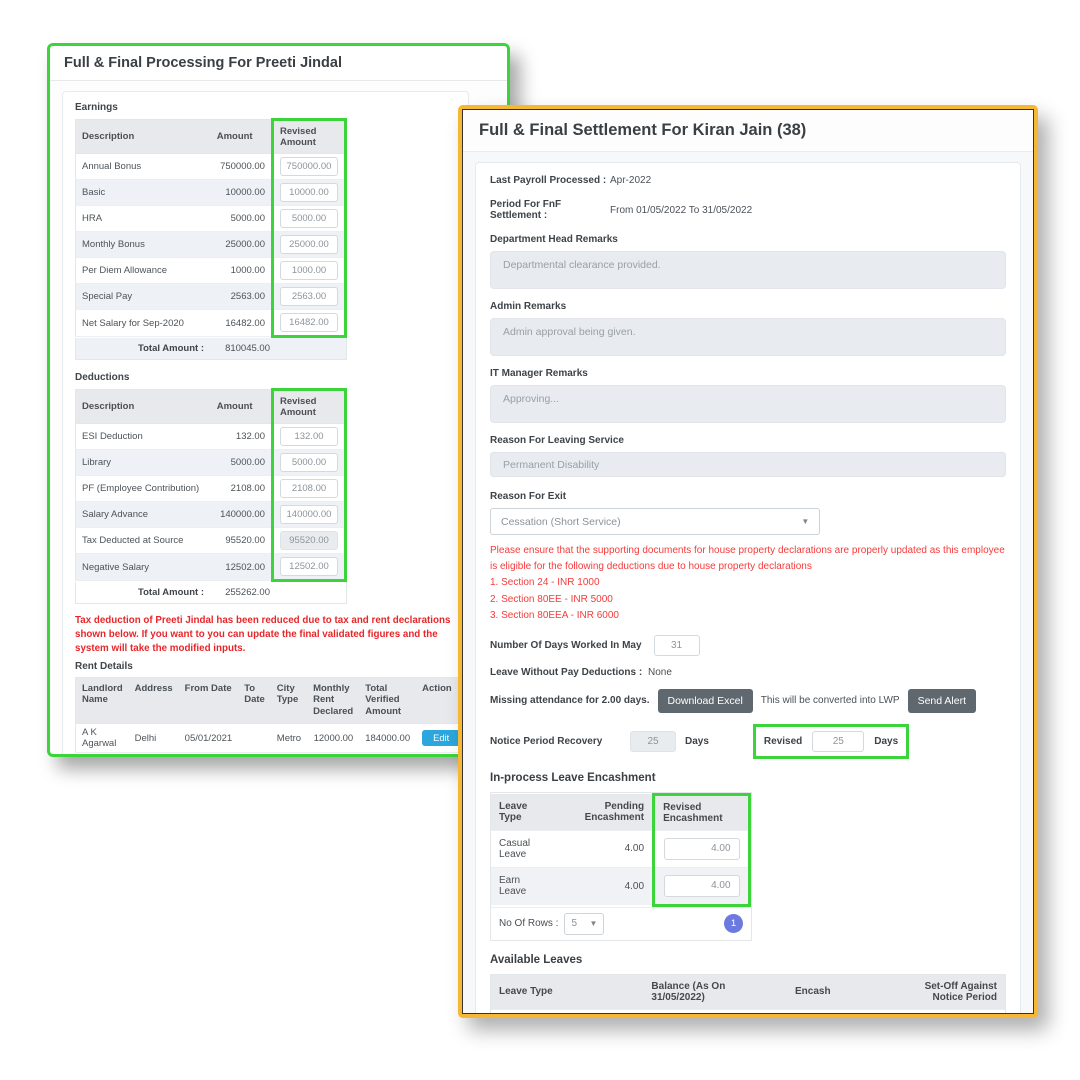 Image resolution: width=1080 pixels, height=1080 pixels. What do you see at coordinates (211, 462) in the screenshot?
I see `table-row: Library 5000.00` at bounding box center [211, 462].